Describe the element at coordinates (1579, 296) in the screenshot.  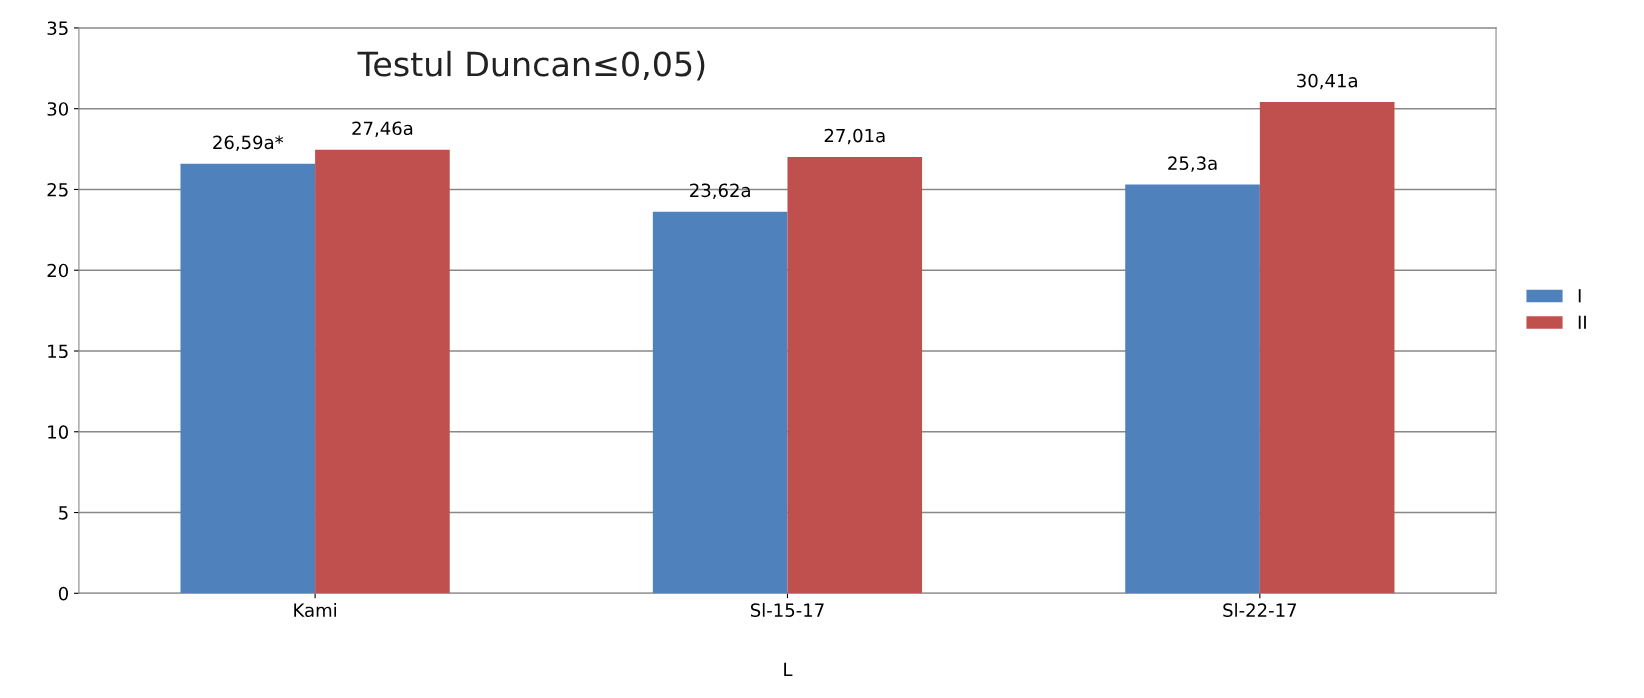
I see `legend-label: I` at that location.